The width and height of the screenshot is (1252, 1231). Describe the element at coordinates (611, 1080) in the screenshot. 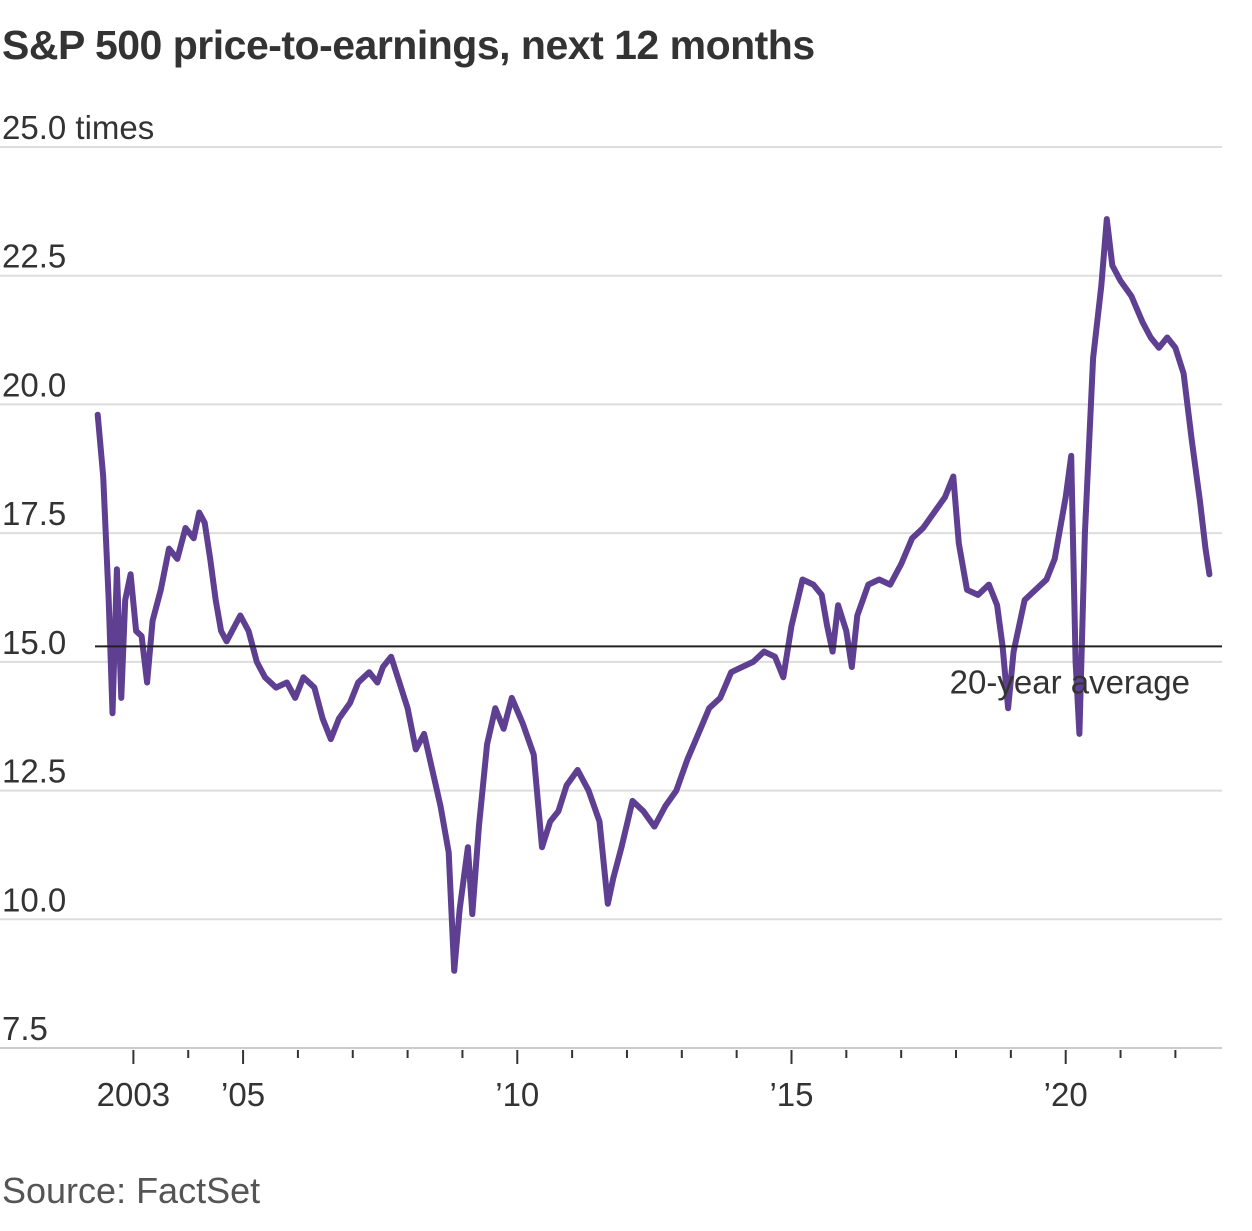

I see `x-axis: 2003 ’05 ’10 ’15 ’20` at that location.